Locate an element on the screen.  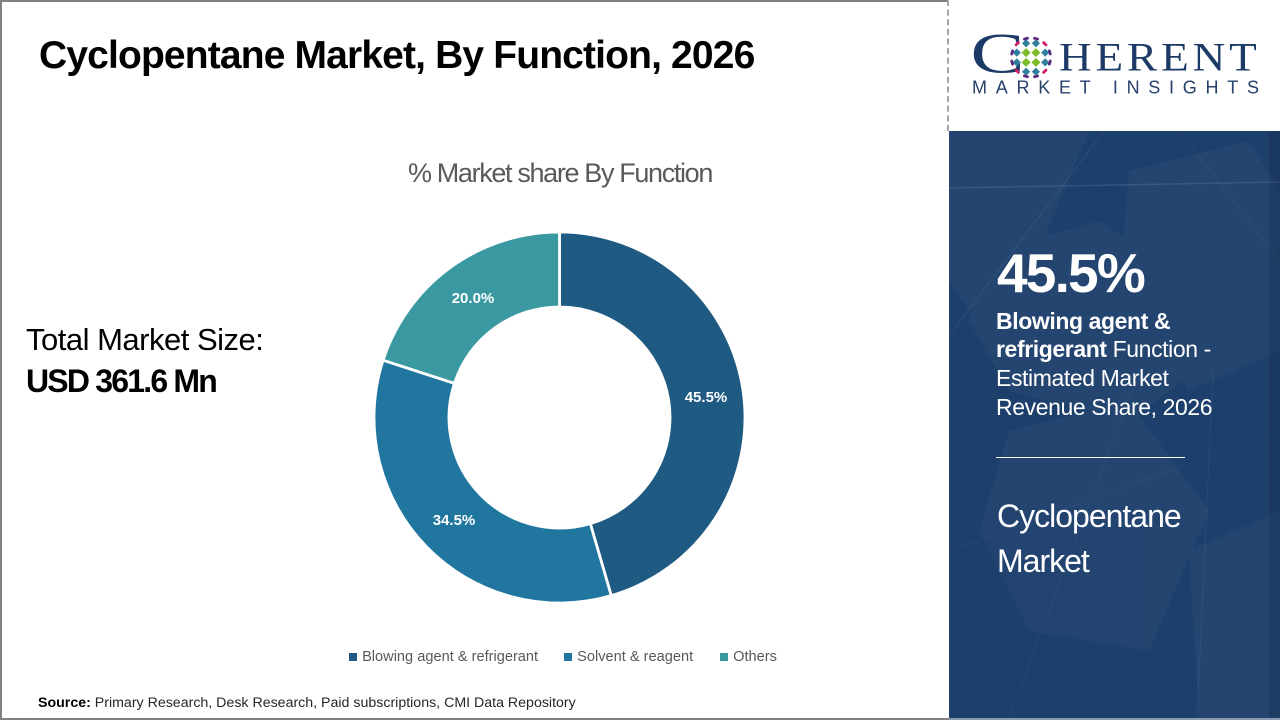
svg-text: 34.5% is located at coordinates (454, 520).